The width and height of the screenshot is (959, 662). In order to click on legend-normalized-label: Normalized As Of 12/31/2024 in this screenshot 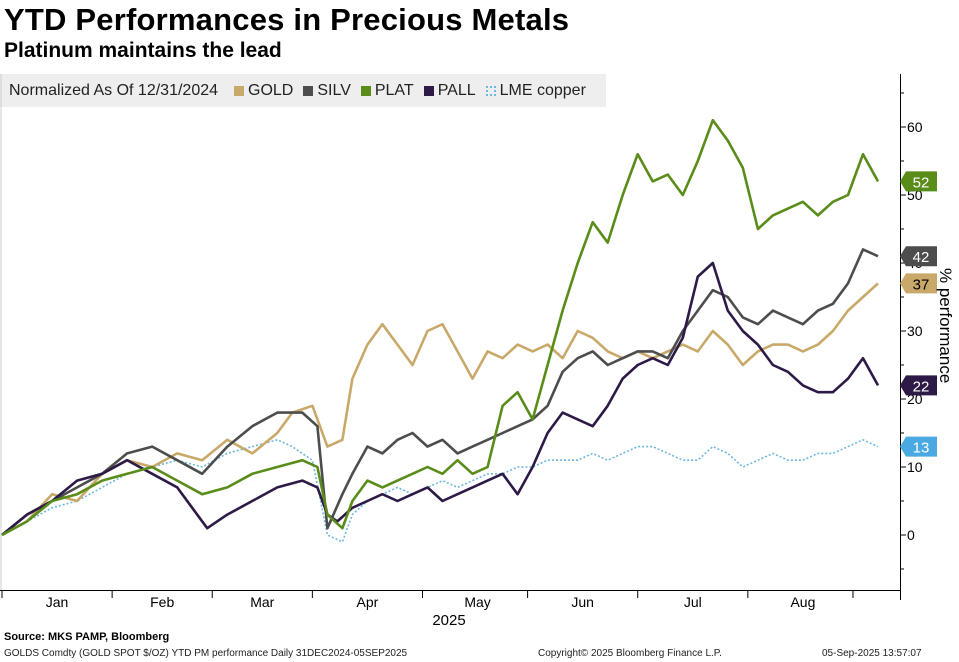, I will do `click(114, 90)`.